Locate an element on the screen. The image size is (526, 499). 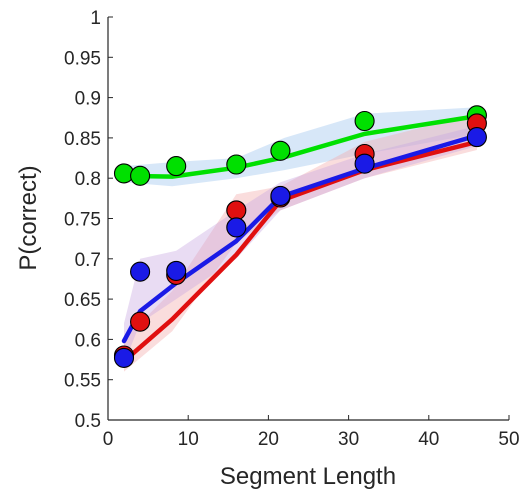
x-tick-label: 40 is located at coordinates (428, 439).